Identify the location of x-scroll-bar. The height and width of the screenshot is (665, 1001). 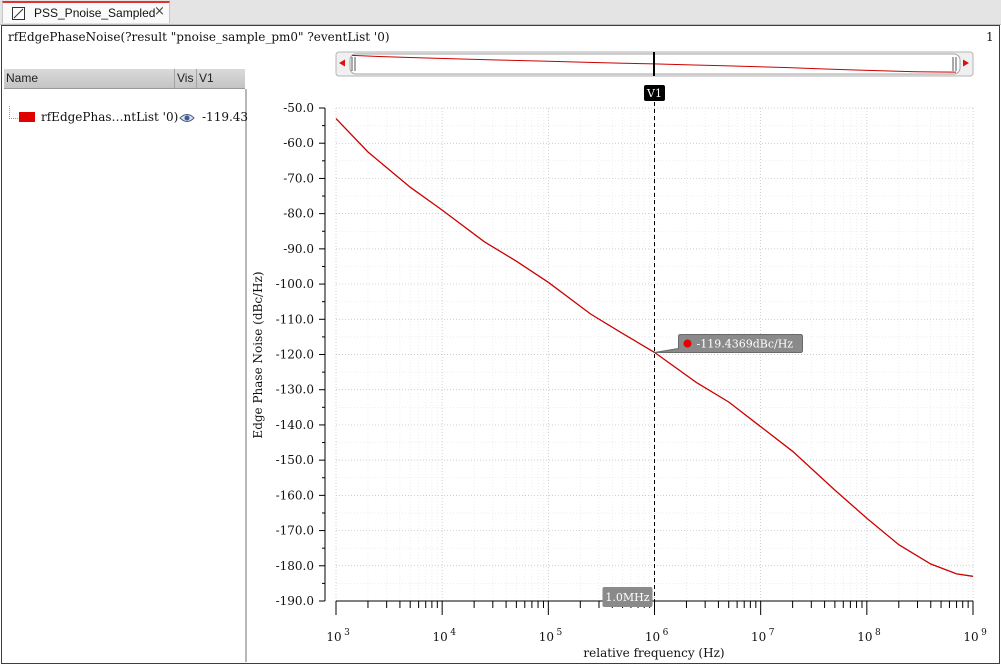
(654, 64).